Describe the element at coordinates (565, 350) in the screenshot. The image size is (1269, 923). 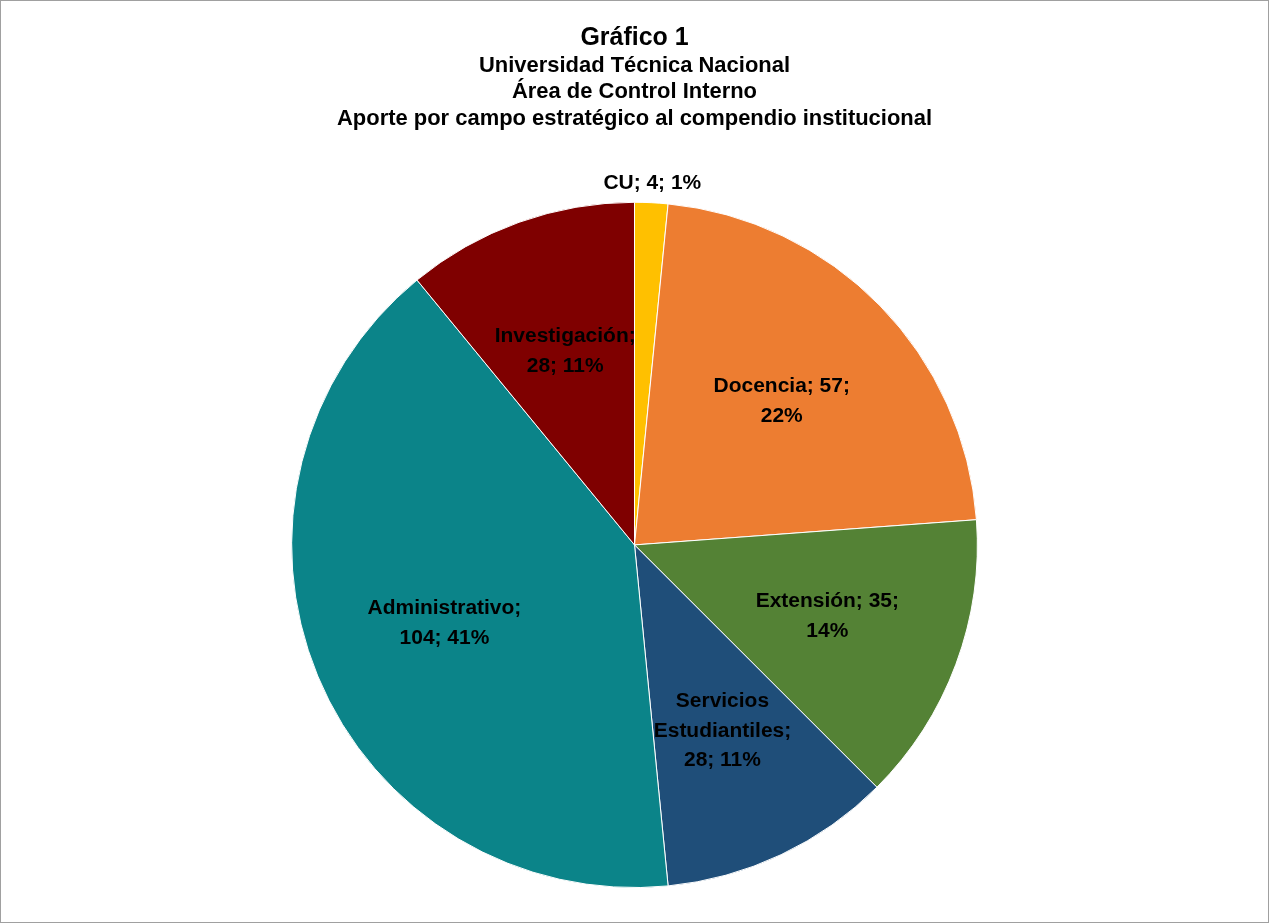
I see `slice-label: Investigación; 28; 11%` at that location.